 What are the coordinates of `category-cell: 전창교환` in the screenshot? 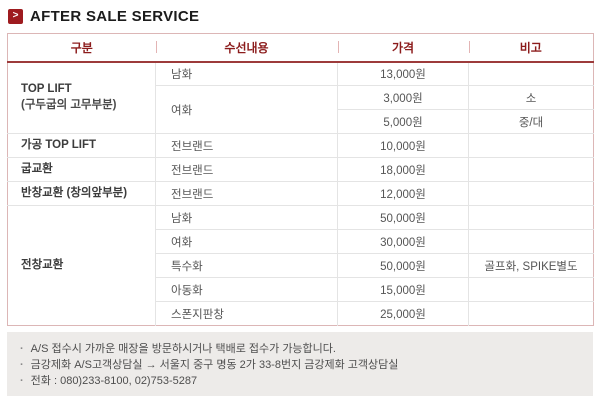 It's located at (81, 265).